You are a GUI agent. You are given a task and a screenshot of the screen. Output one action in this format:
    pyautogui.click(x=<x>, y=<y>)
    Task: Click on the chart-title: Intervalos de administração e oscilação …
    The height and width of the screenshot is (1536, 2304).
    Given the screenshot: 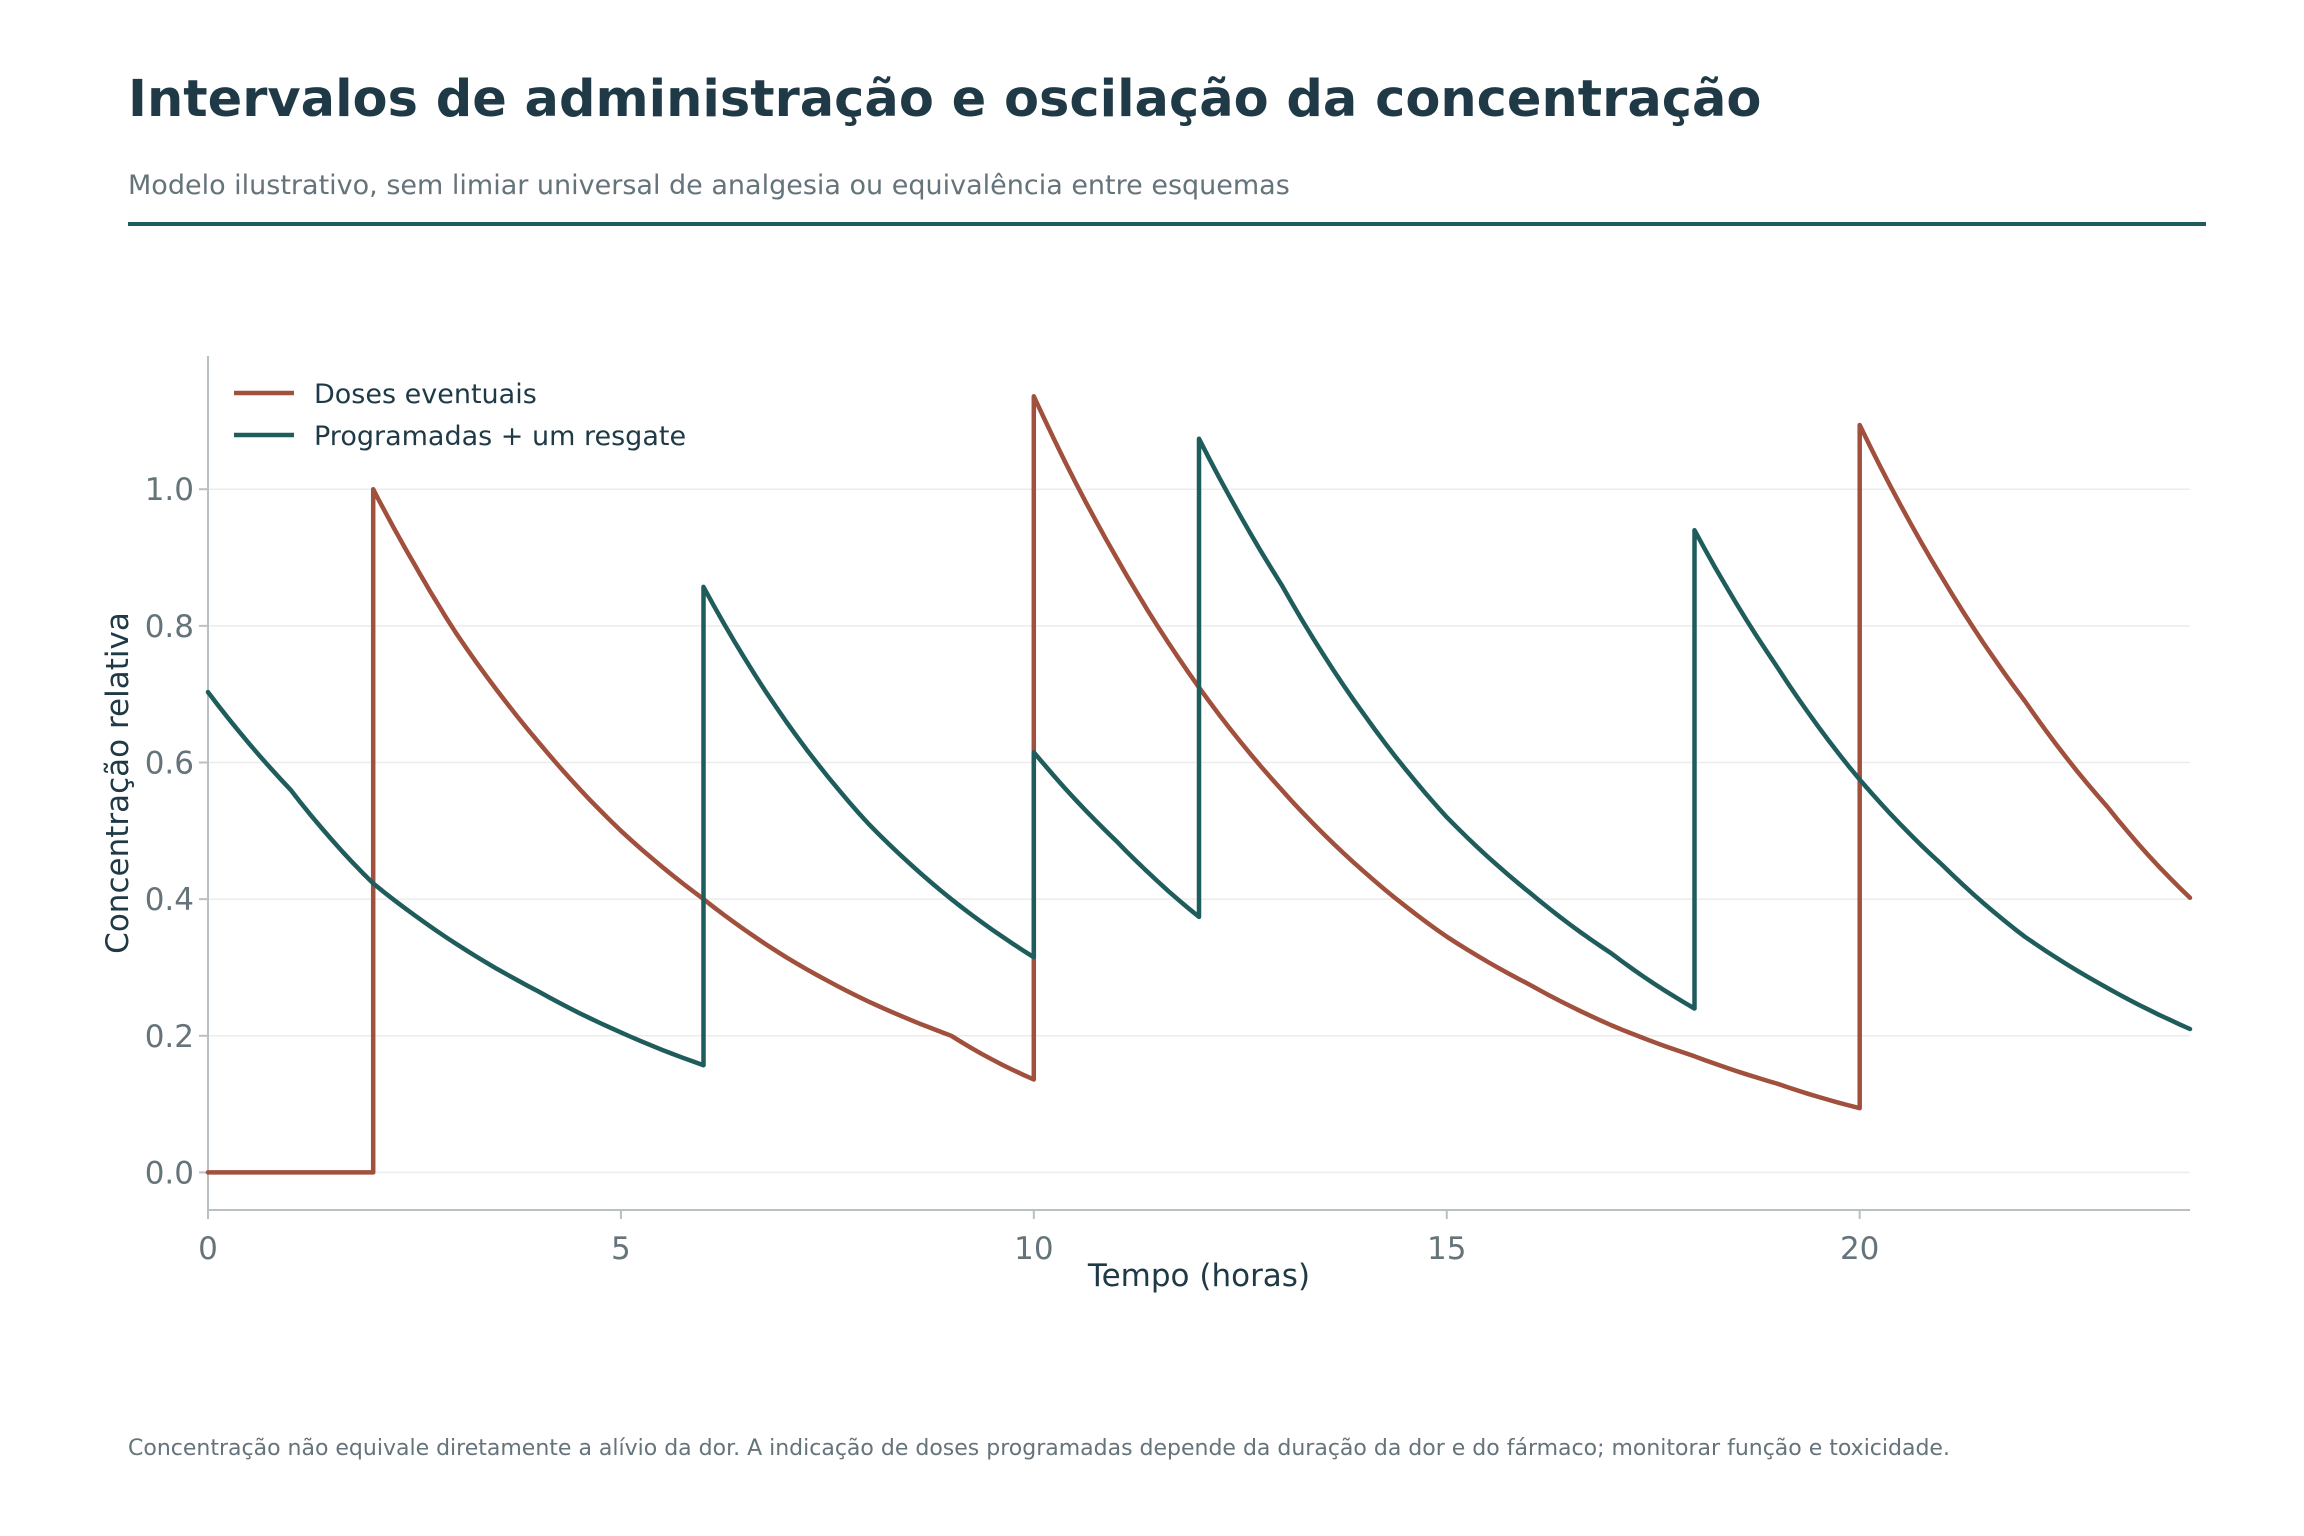 What is the action you would take?
    pyautogui.click(x=945, y=99)
    